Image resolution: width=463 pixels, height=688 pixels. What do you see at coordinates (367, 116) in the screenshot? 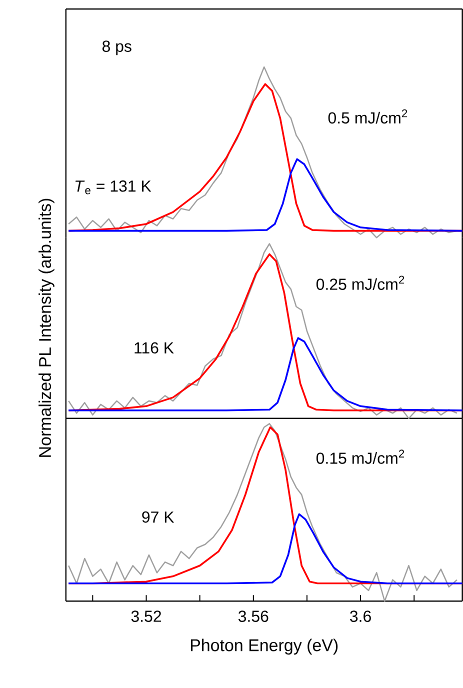
I see `annotation: 0.5 mJ/cm$^{2}$` at bounding box center [367, 116].